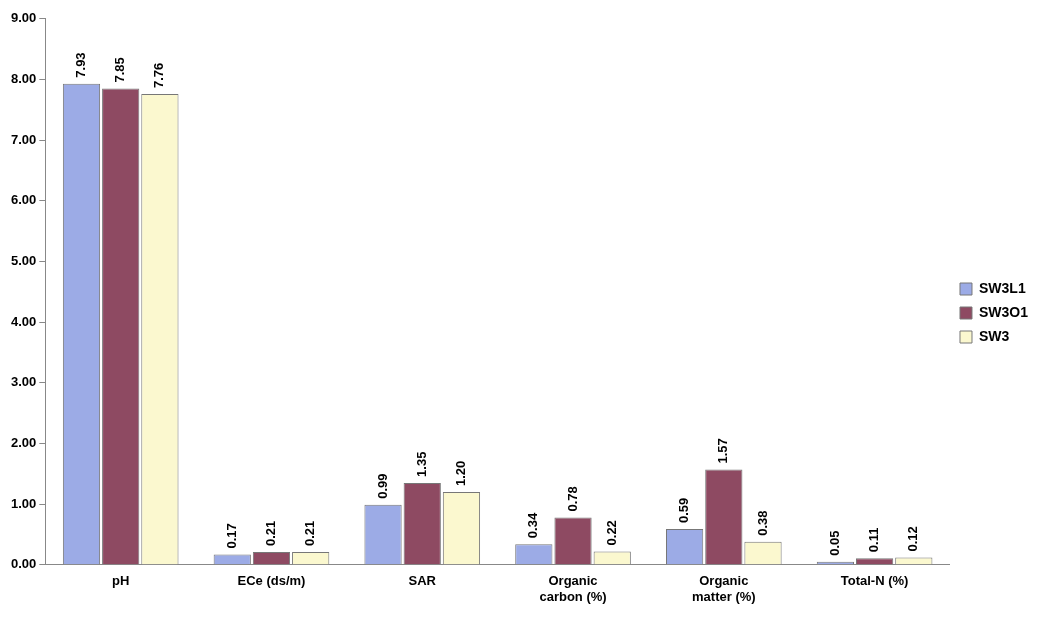  What do you see at coordinates (573, 588) in the screenshot?
I see `x-tick-label: Organic carbon (%)` at bounding box center [573, 588].